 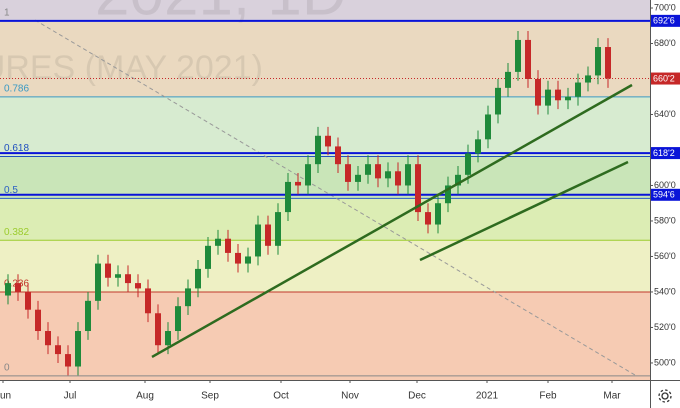 I want to click on watermark: 2021, 1D, so click(x=221, y=14).